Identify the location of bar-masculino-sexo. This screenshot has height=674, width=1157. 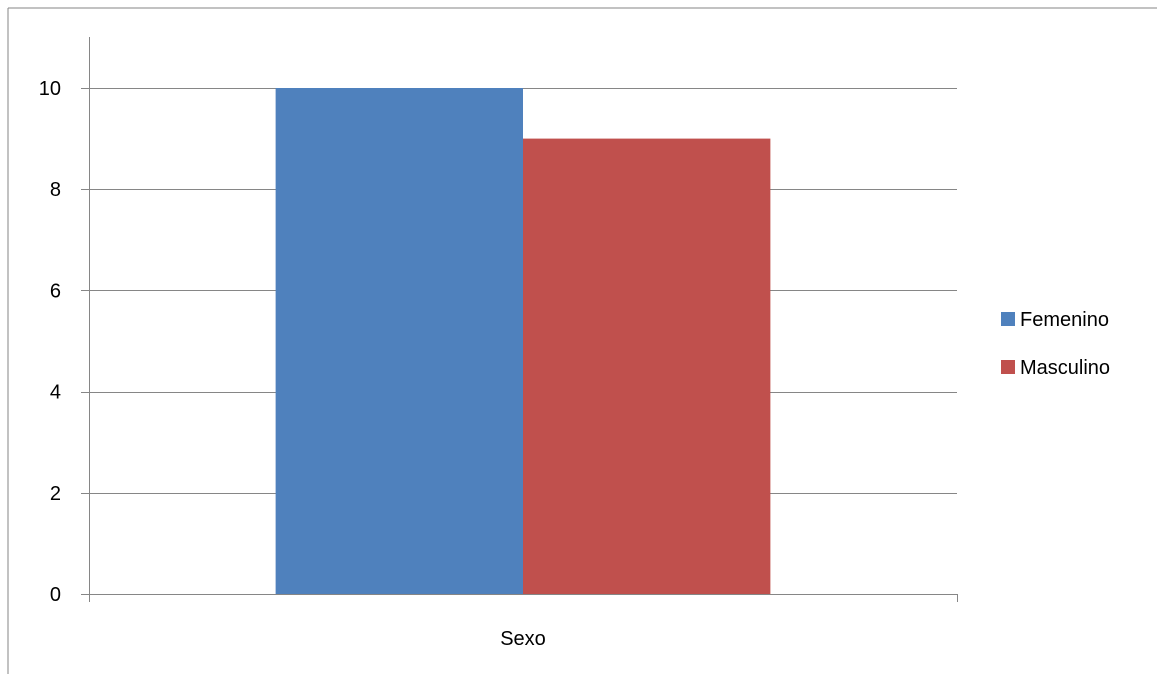
(647, 366).